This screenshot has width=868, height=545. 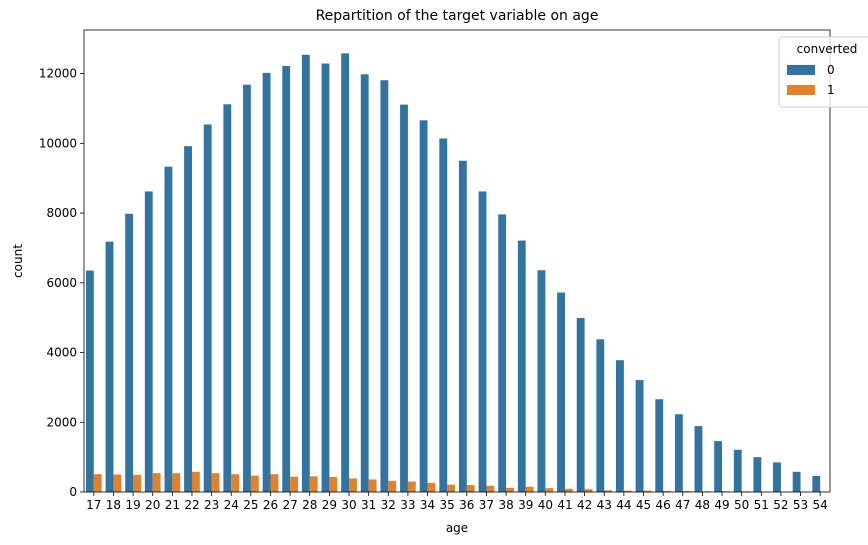 What do you see at coordinates (525, 505) in the screenshot?
I see `x-tick-label: 39` at bounding box center [525, 505].